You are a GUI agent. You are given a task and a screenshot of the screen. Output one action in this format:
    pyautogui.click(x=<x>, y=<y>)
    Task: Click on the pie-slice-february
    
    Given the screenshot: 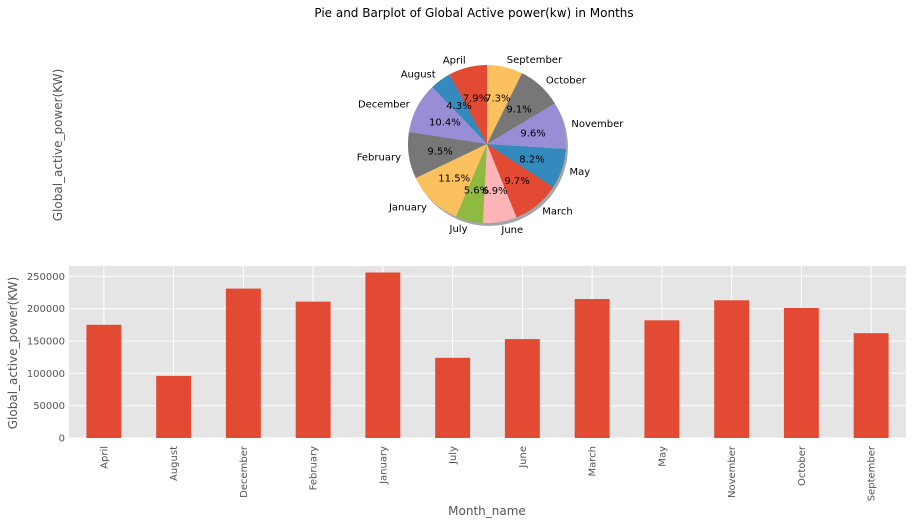 What is the action you would take?
    pyautogui.click(x=447, y=155)
    